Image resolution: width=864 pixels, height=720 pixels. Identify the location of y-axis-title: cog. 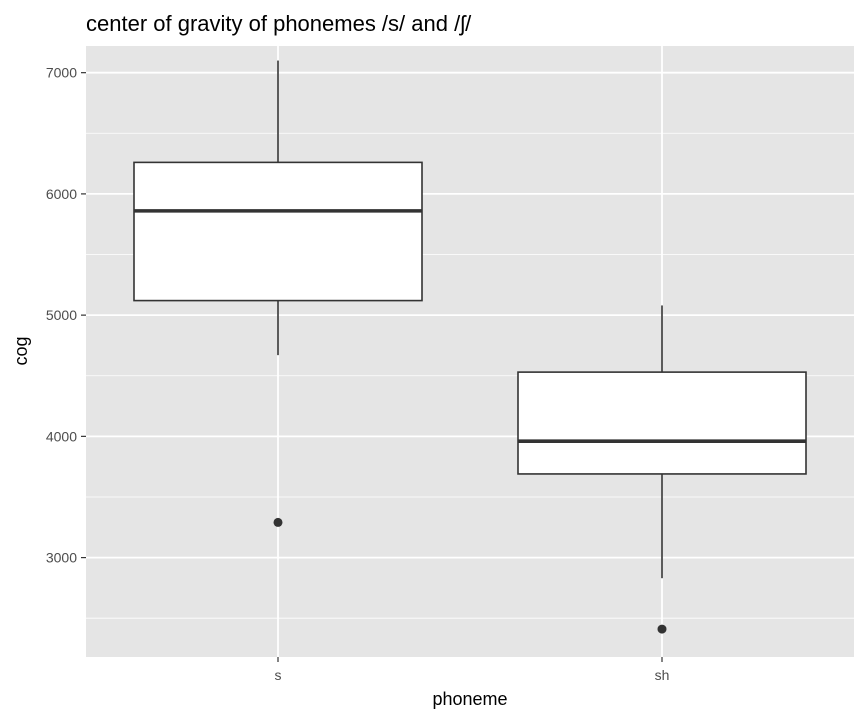
(21, 350).